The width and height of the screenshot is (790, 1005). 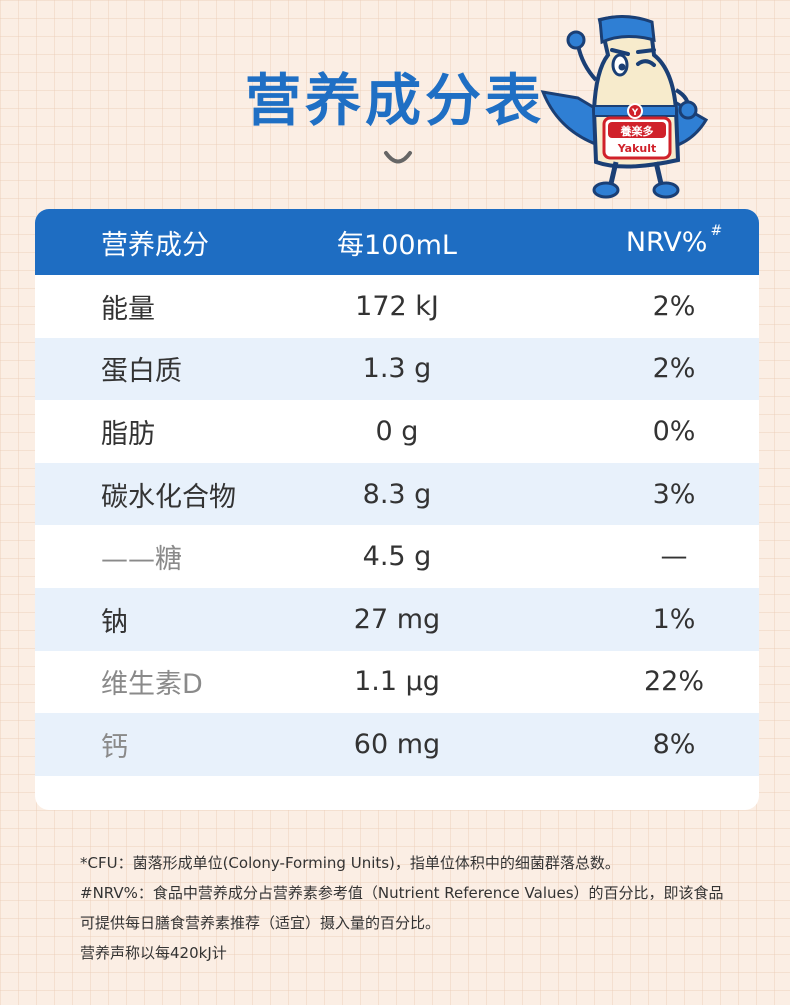 I want to click on table-row: 钙 60 mg 8%, so click(x=397, y=744).